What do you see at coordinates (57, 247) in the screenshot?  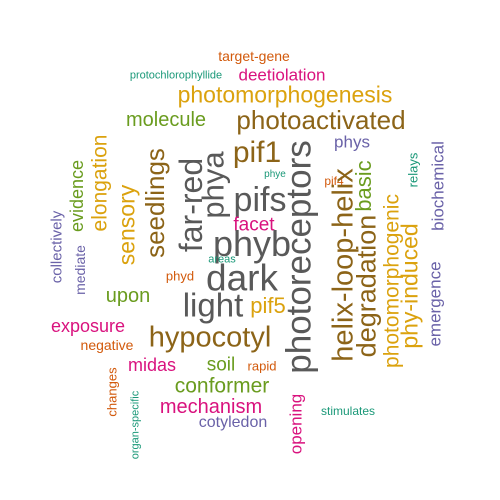 I see `word-collectively: collectively` at bounding box center [57, 247].